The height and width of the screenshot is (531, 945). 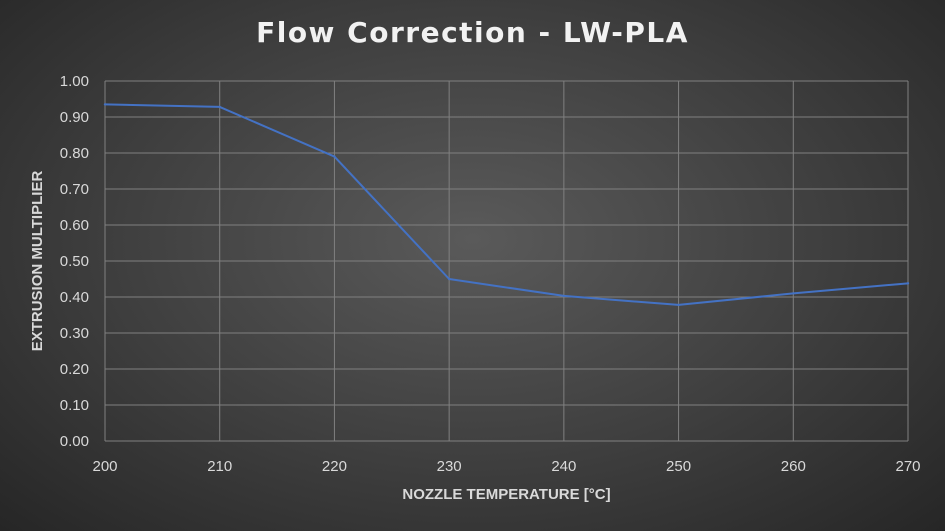 I want to click on x-tick-label: 200, so click(x=104, y=466).